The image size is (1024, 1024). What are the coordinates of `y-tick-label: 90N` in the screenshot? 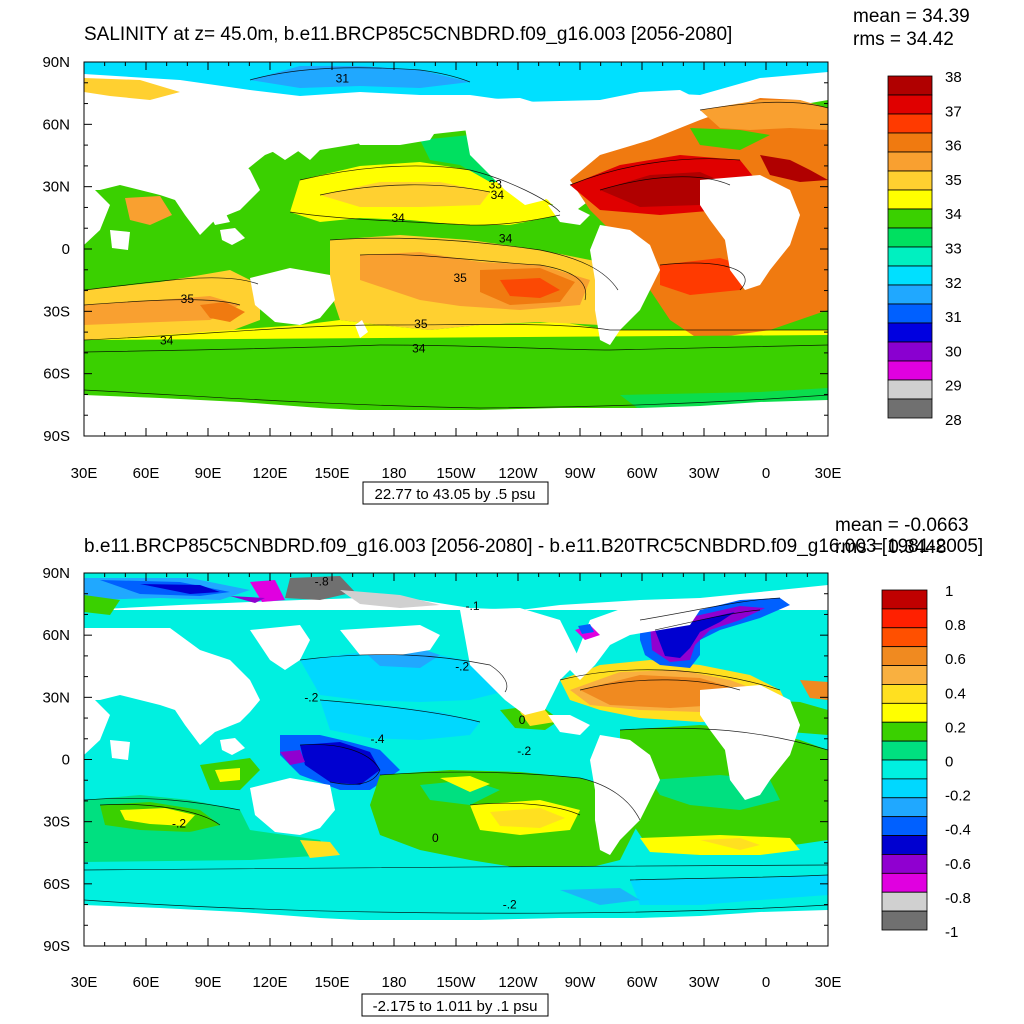 It's located at (56, 573).